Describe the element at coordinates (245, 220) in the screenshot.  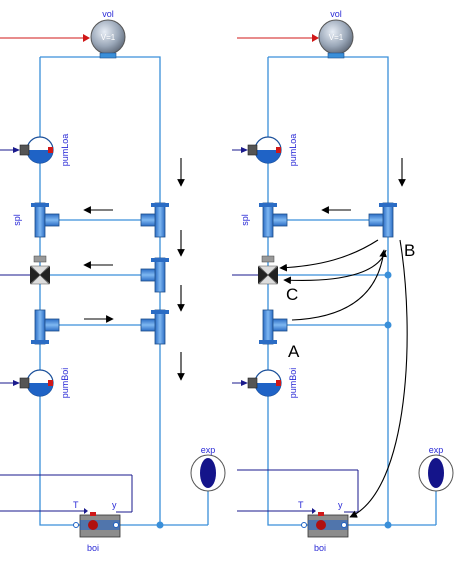
I see `right-splitter-label: spl` at that location.